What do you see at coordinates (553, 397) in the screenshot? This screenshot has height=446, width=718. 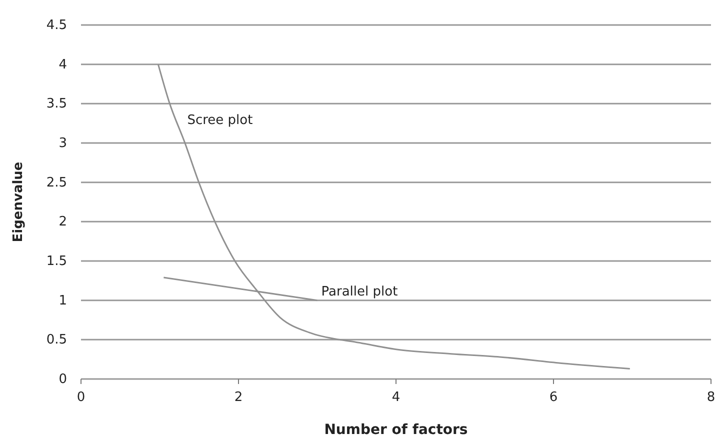 I see `x-tick-label: 6` at bounding box center [553, 397].